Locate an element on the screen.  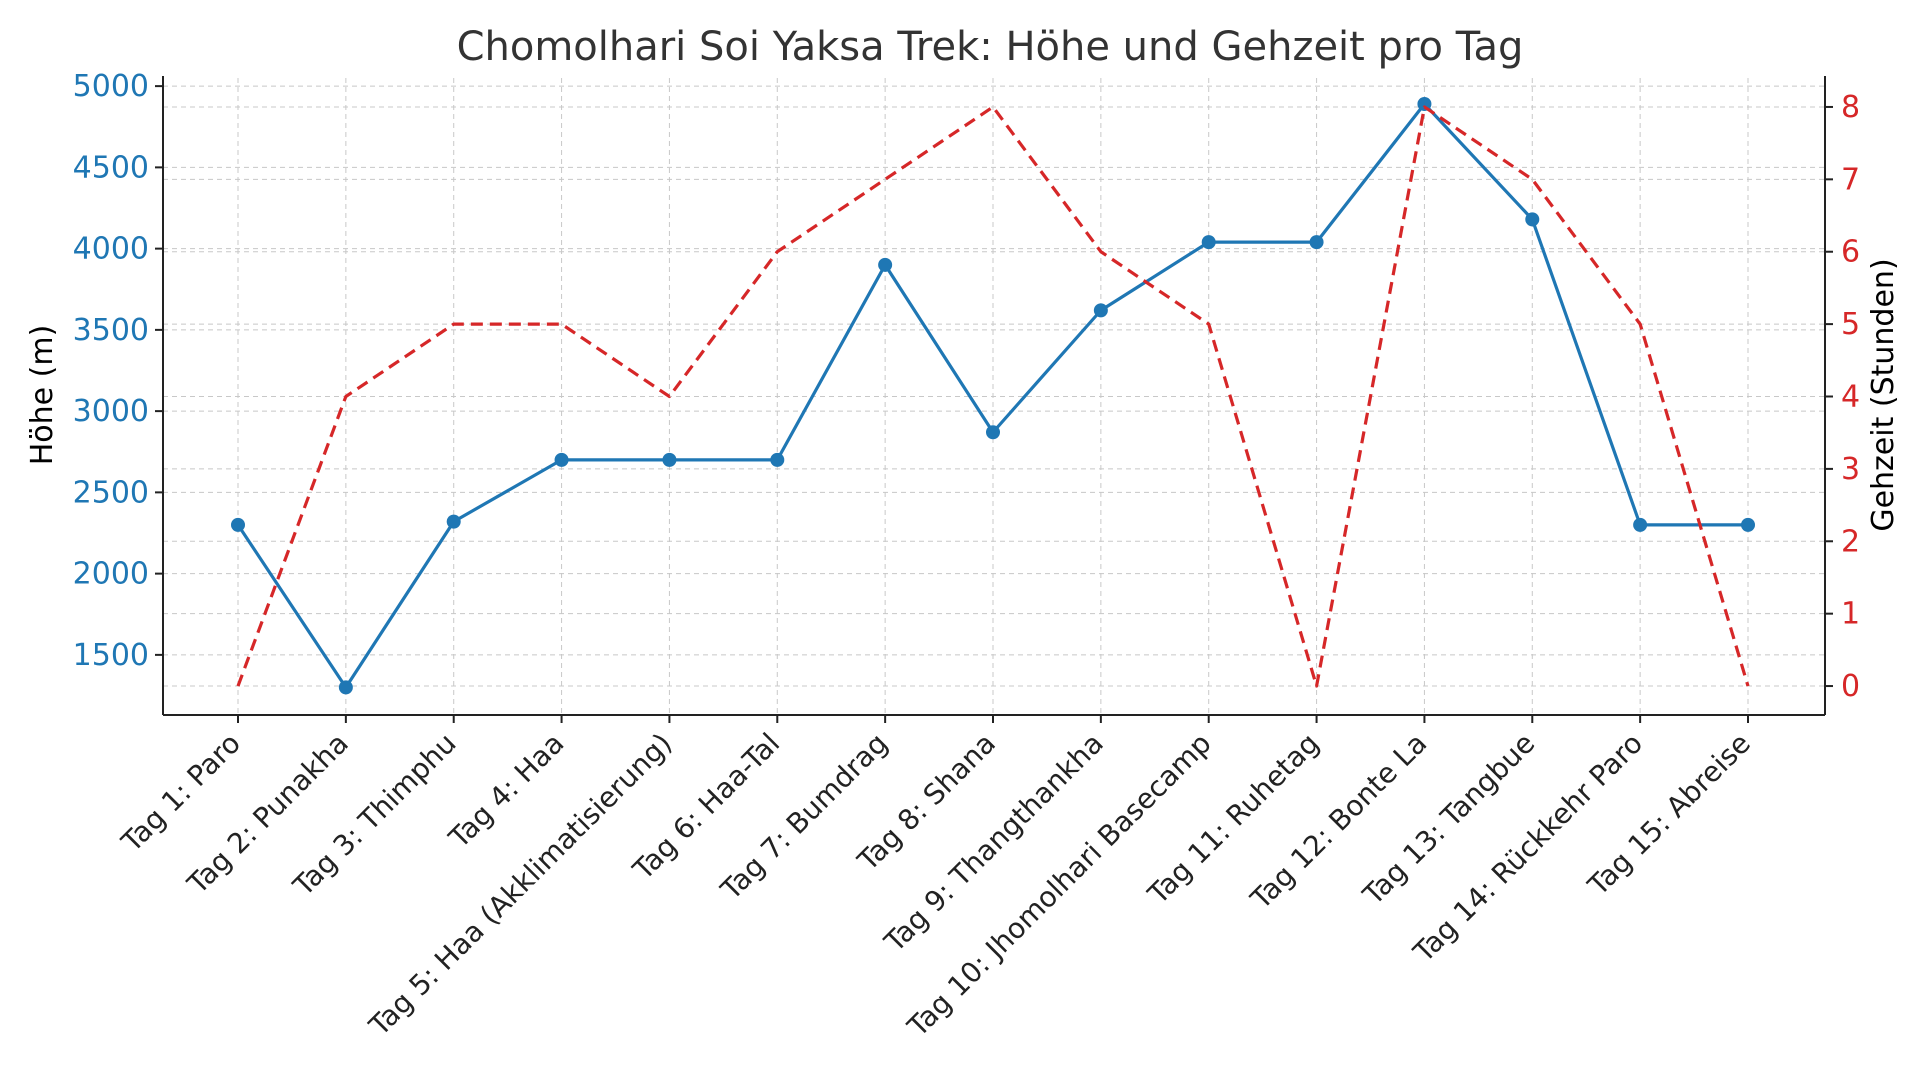
x-tick-label: Tag 9: Thangthankha is located at coordinates (993, 843).